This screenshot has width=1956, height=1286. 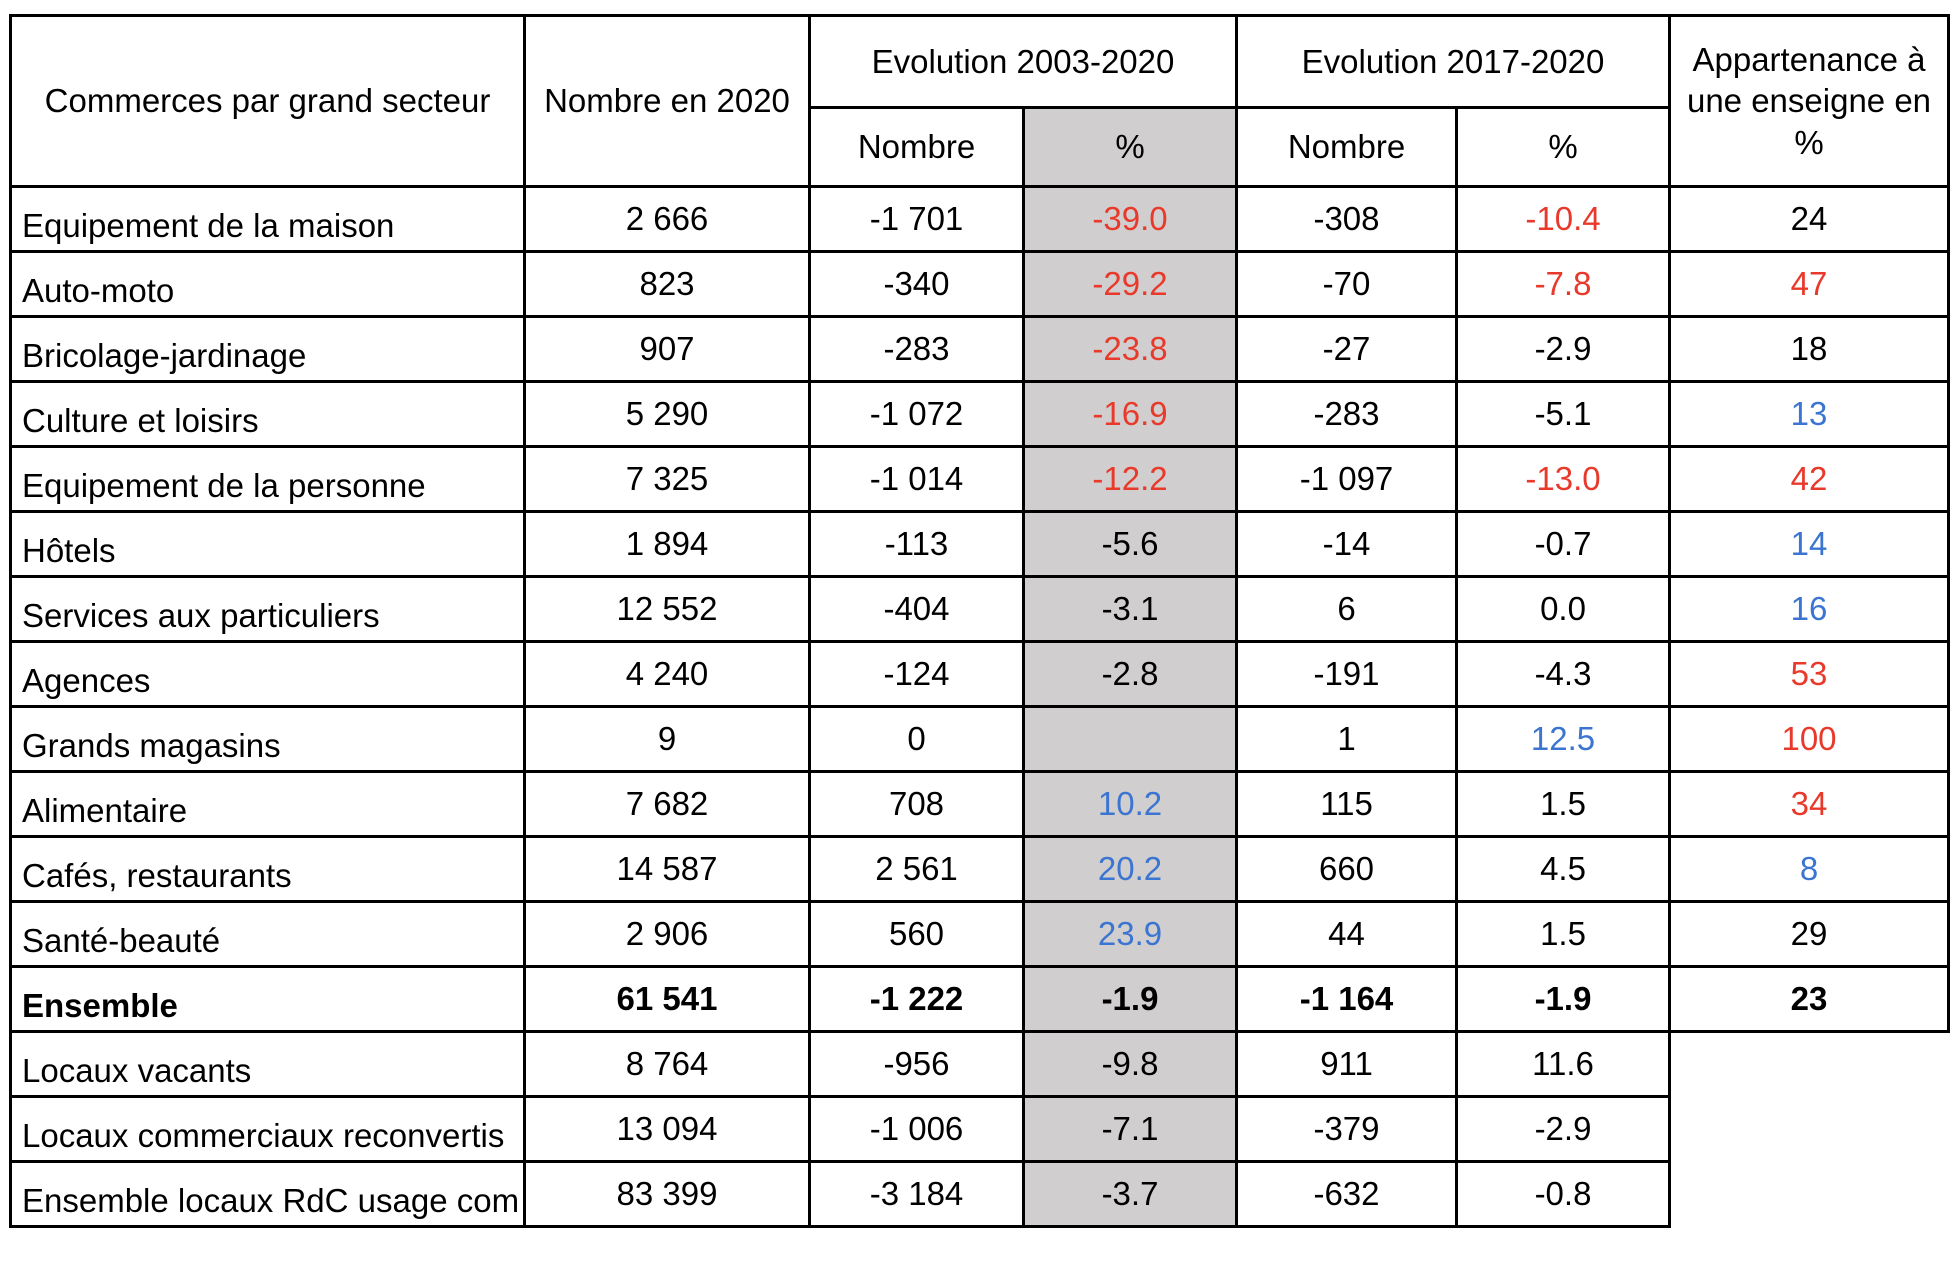 I want to click on cell-enseigne-pct: 100, so click(x=1809, y=739).